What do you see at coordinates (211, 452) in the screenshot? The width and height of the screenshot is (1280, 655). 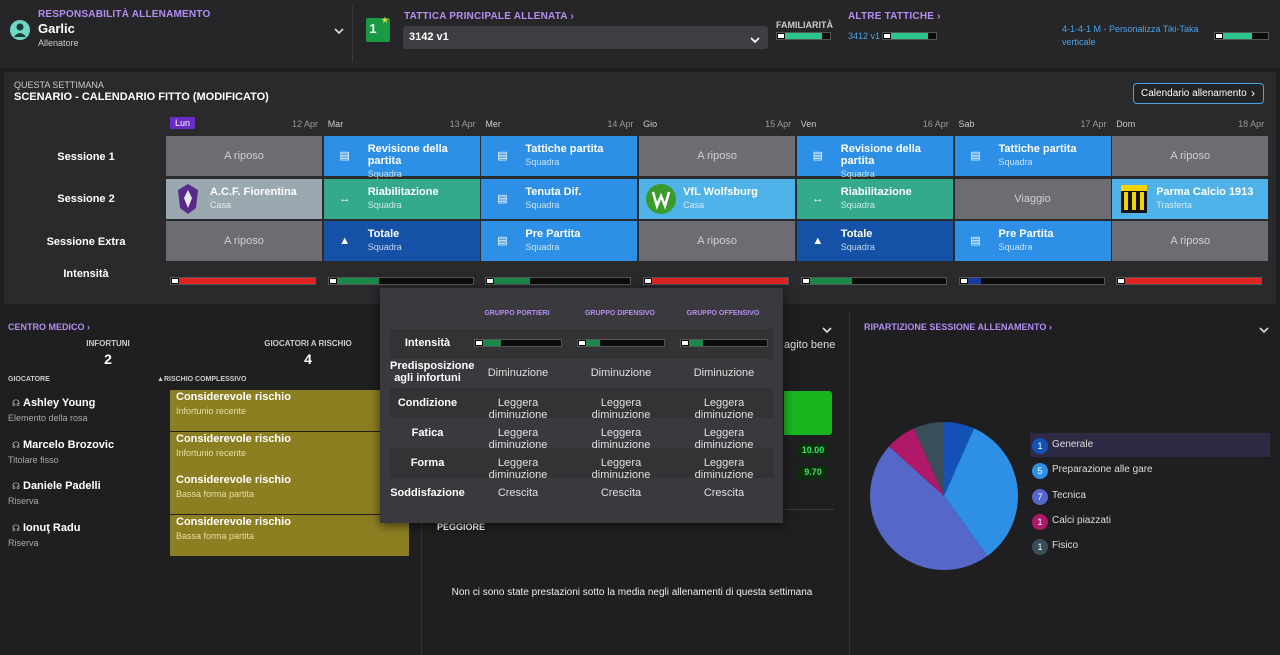 I see `risk-reason: Infortunio recente` at bounding box center [211, 452].